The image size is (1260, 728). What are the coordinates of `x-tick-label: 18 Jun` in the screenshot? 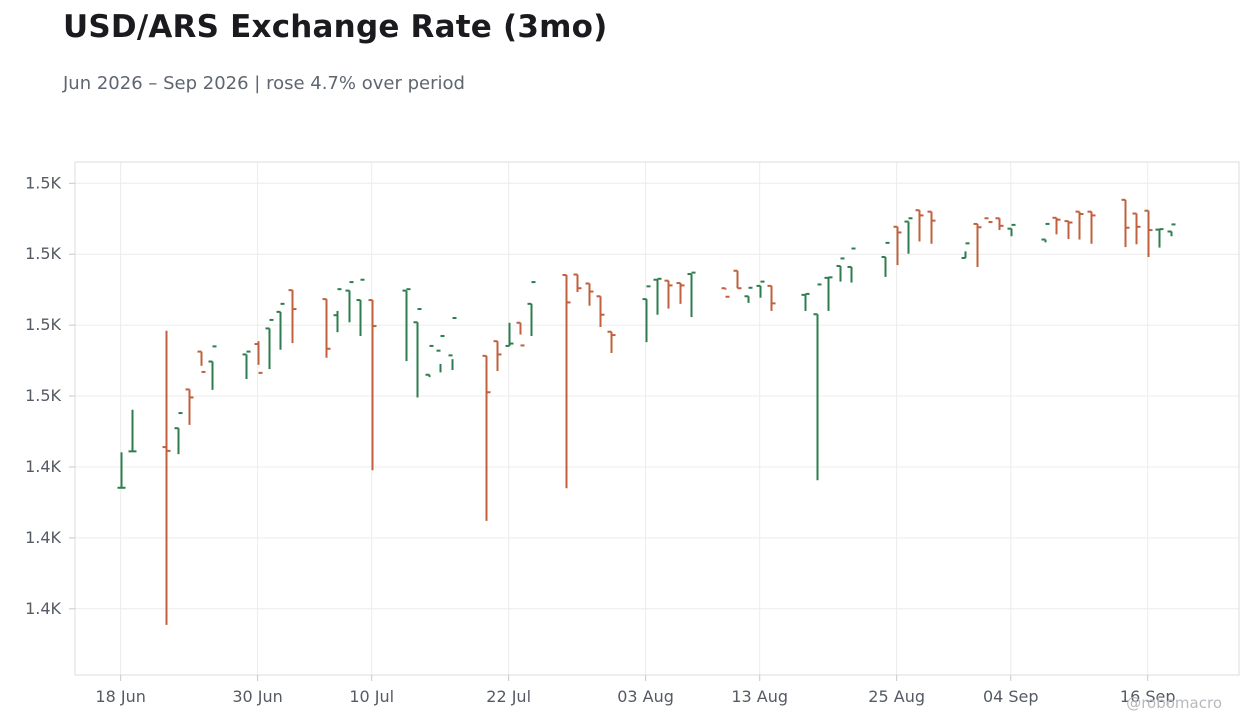 It's located at (120, 696).